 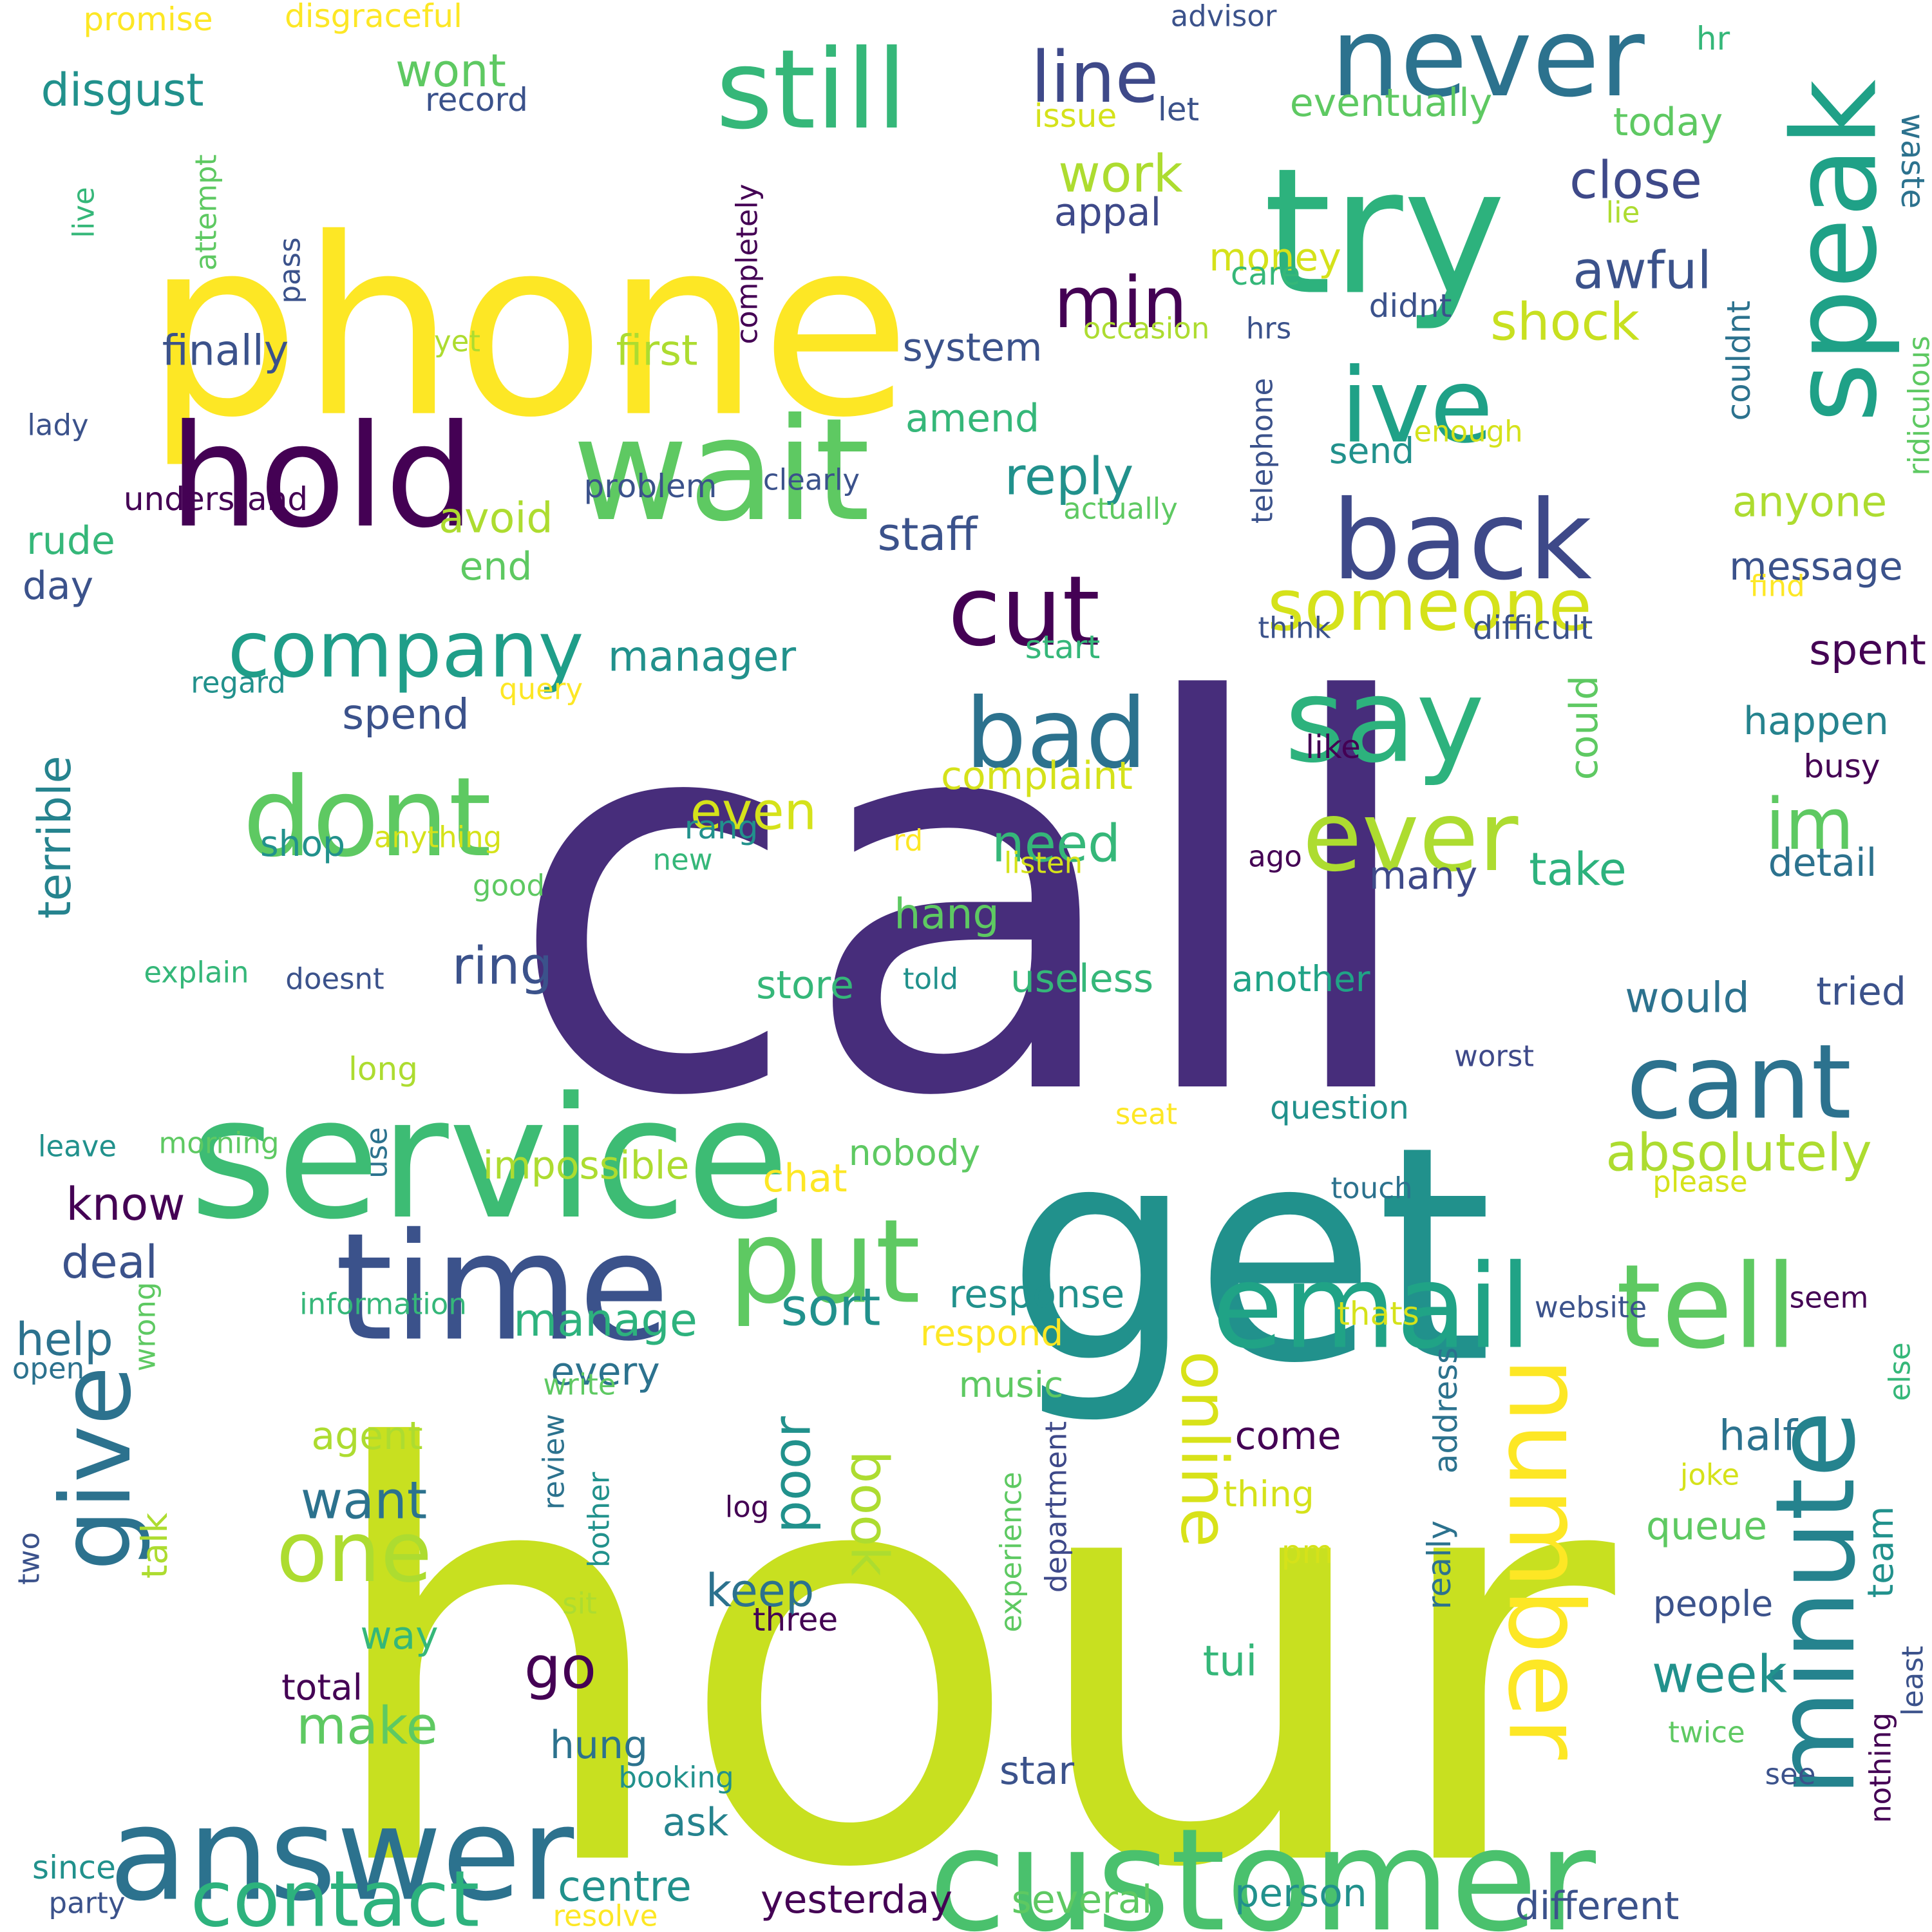 I want to click on word-speak: speak, so click(x=1836, y=250).